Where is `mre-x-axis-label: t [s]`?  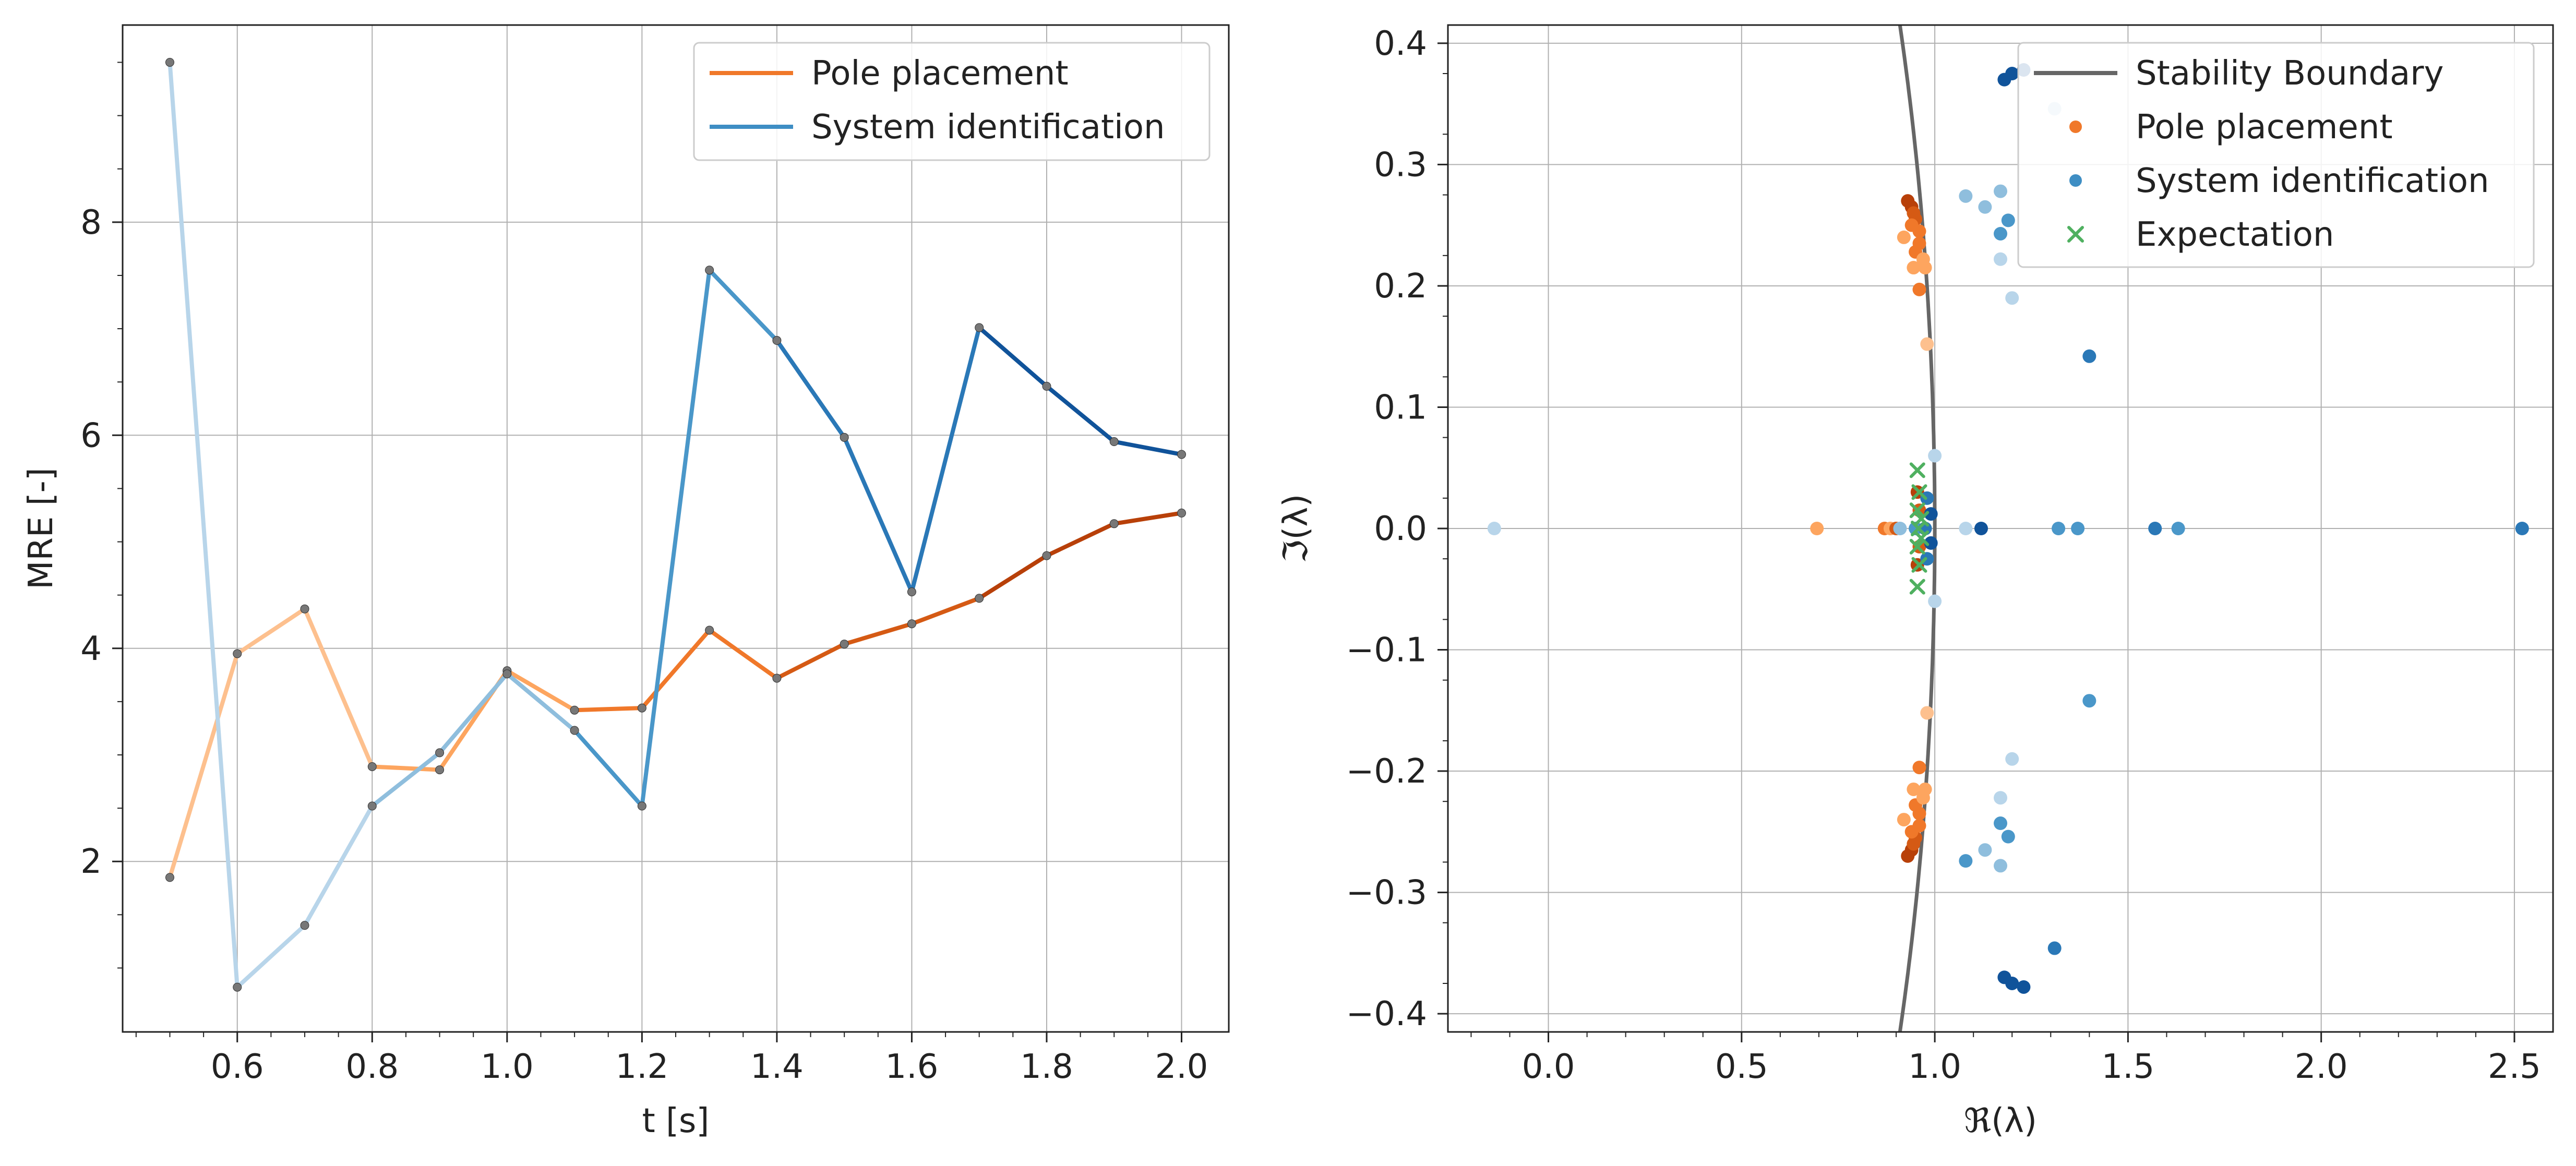
mre-x-axis-label: t [s] is located at coordinates (676, 1121).